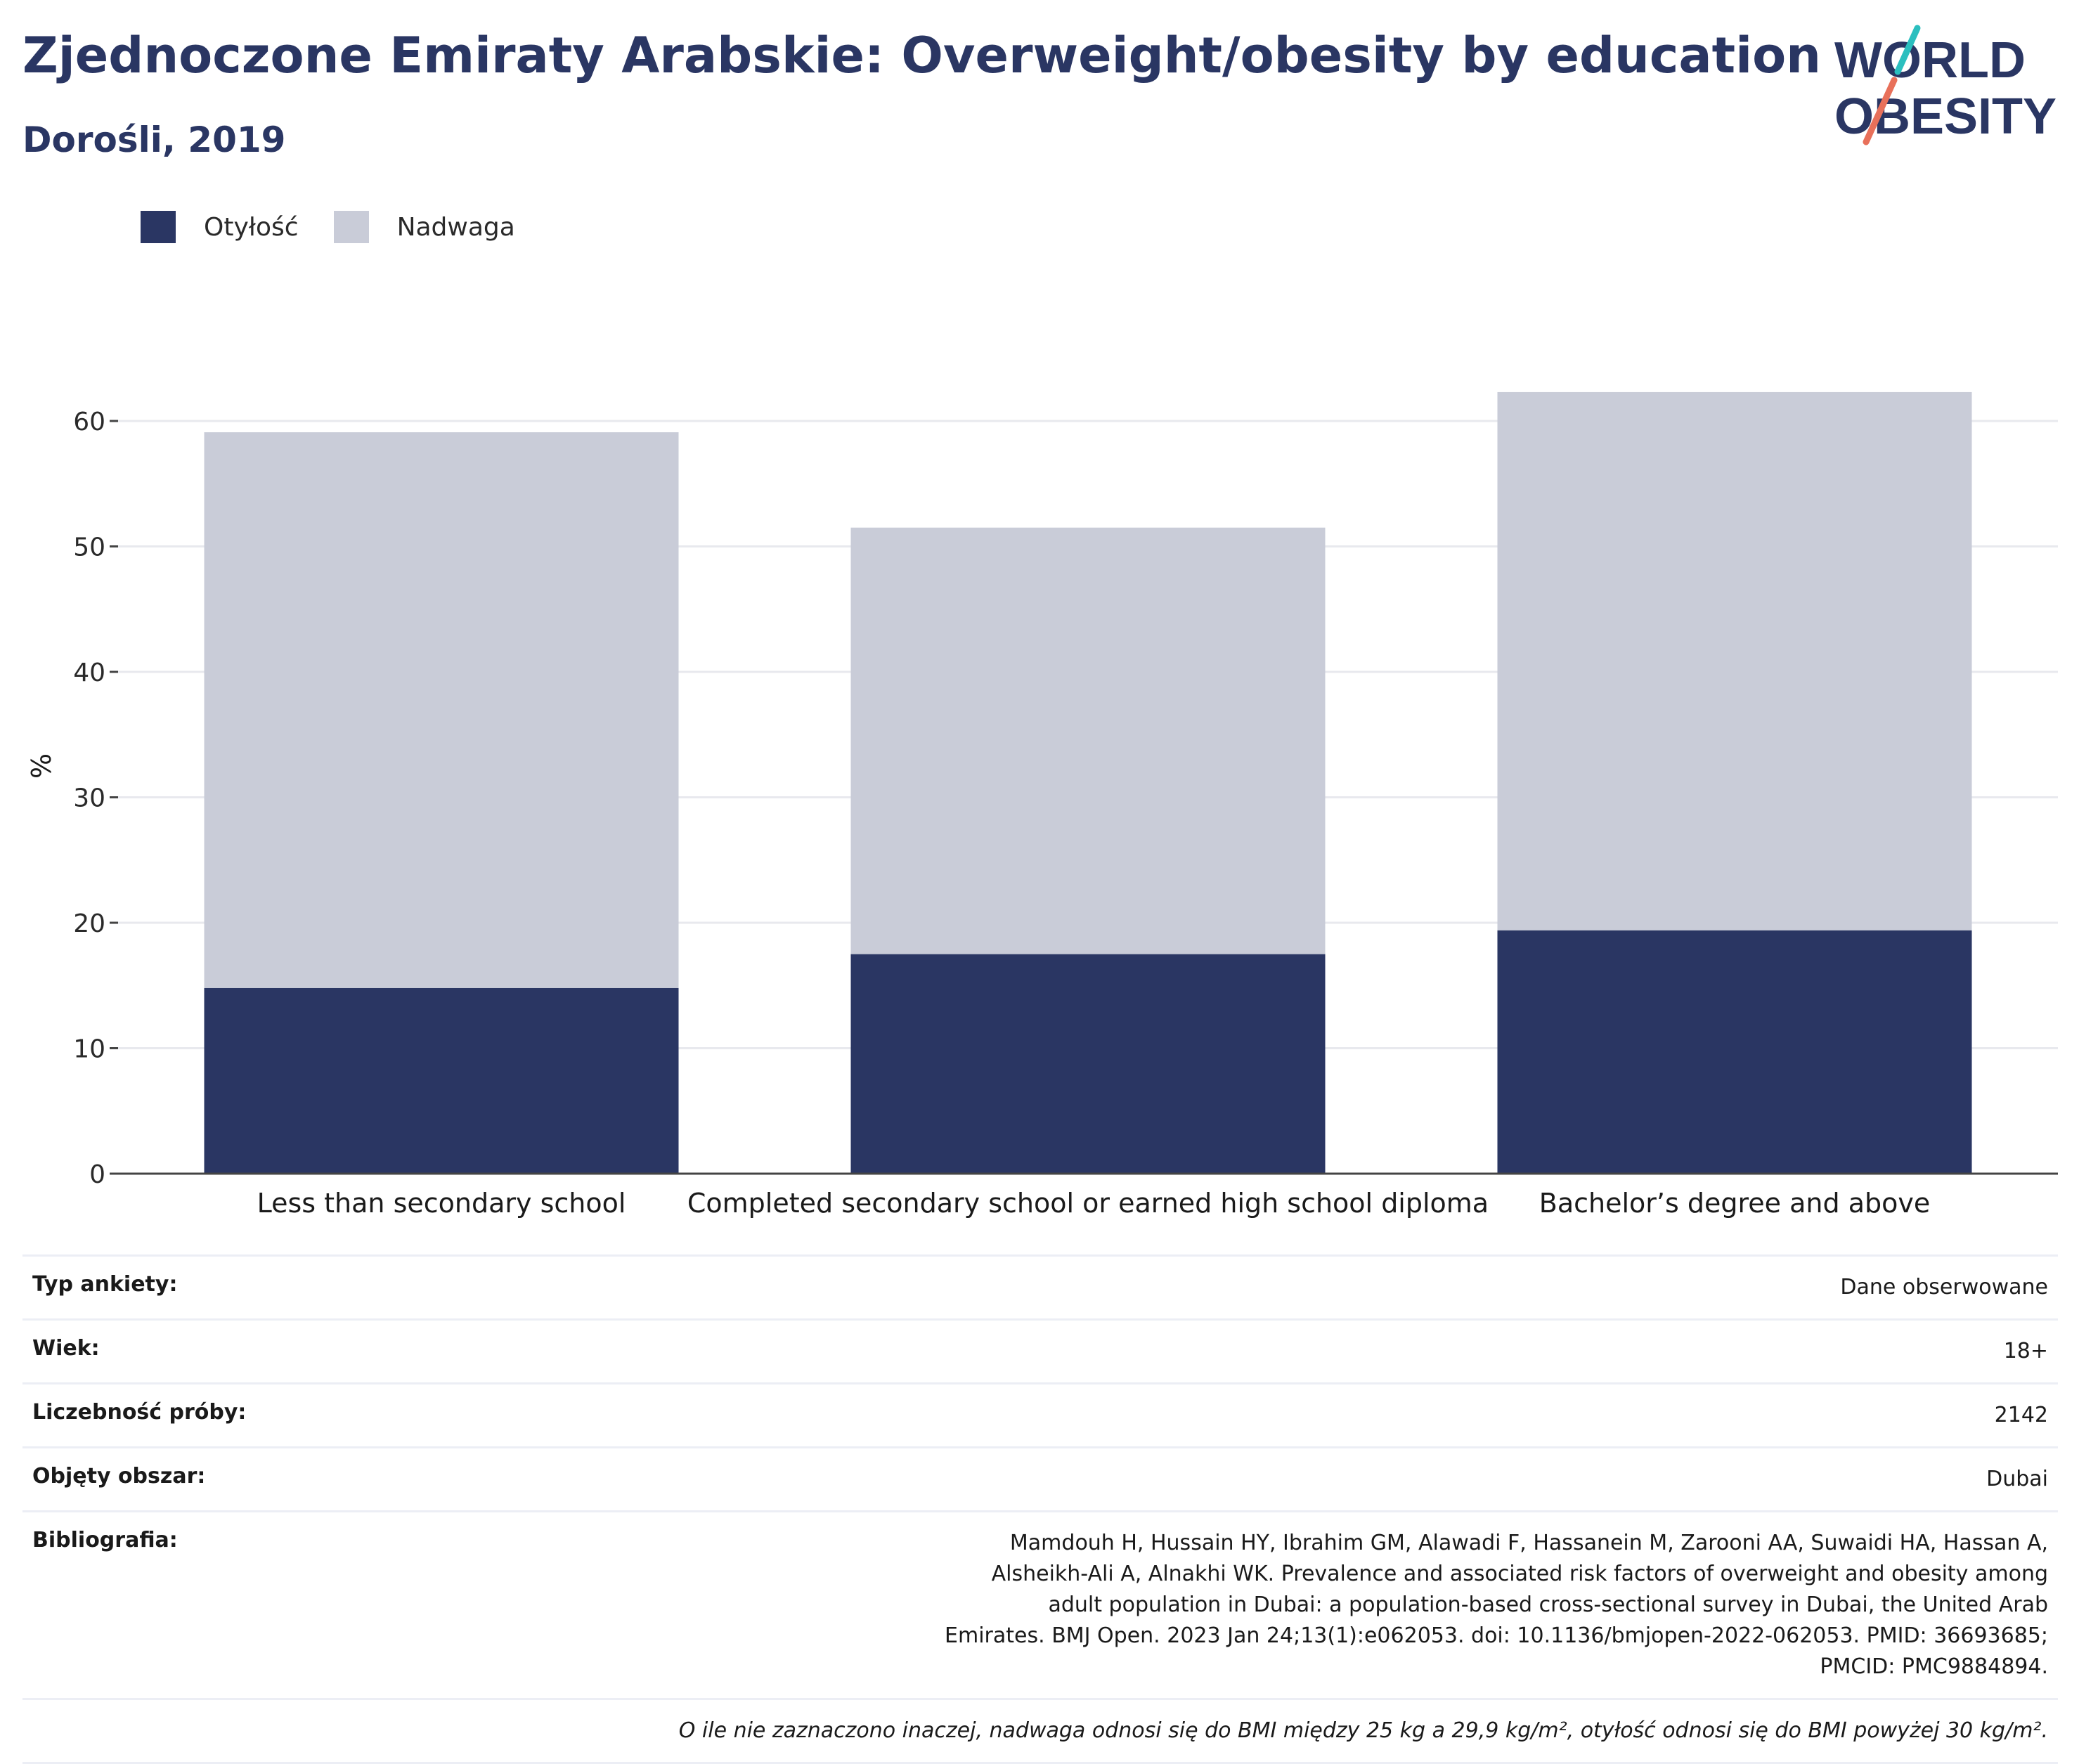 This screenshot has height=1764, width=2079. Describe the element at coordinates (158, 227) in the screenshot. I see `legend-swatch-obesity` at that location.